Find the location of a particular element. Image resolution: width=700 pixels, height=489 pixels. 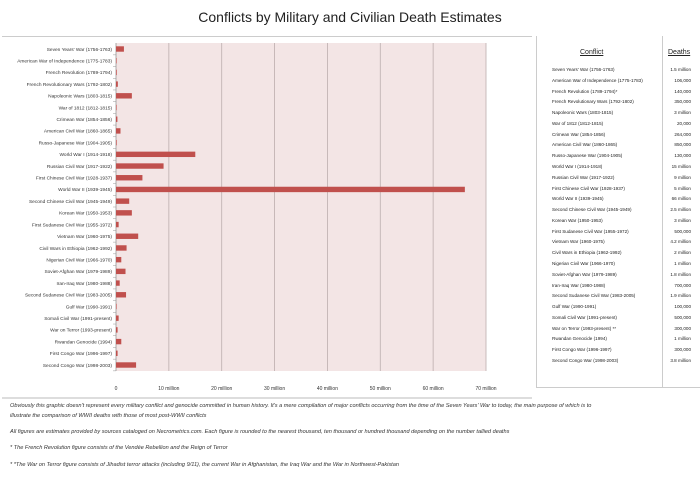

table-cell-conflict: American Civil War (1860-1865) is located at coordinates (585, 145).